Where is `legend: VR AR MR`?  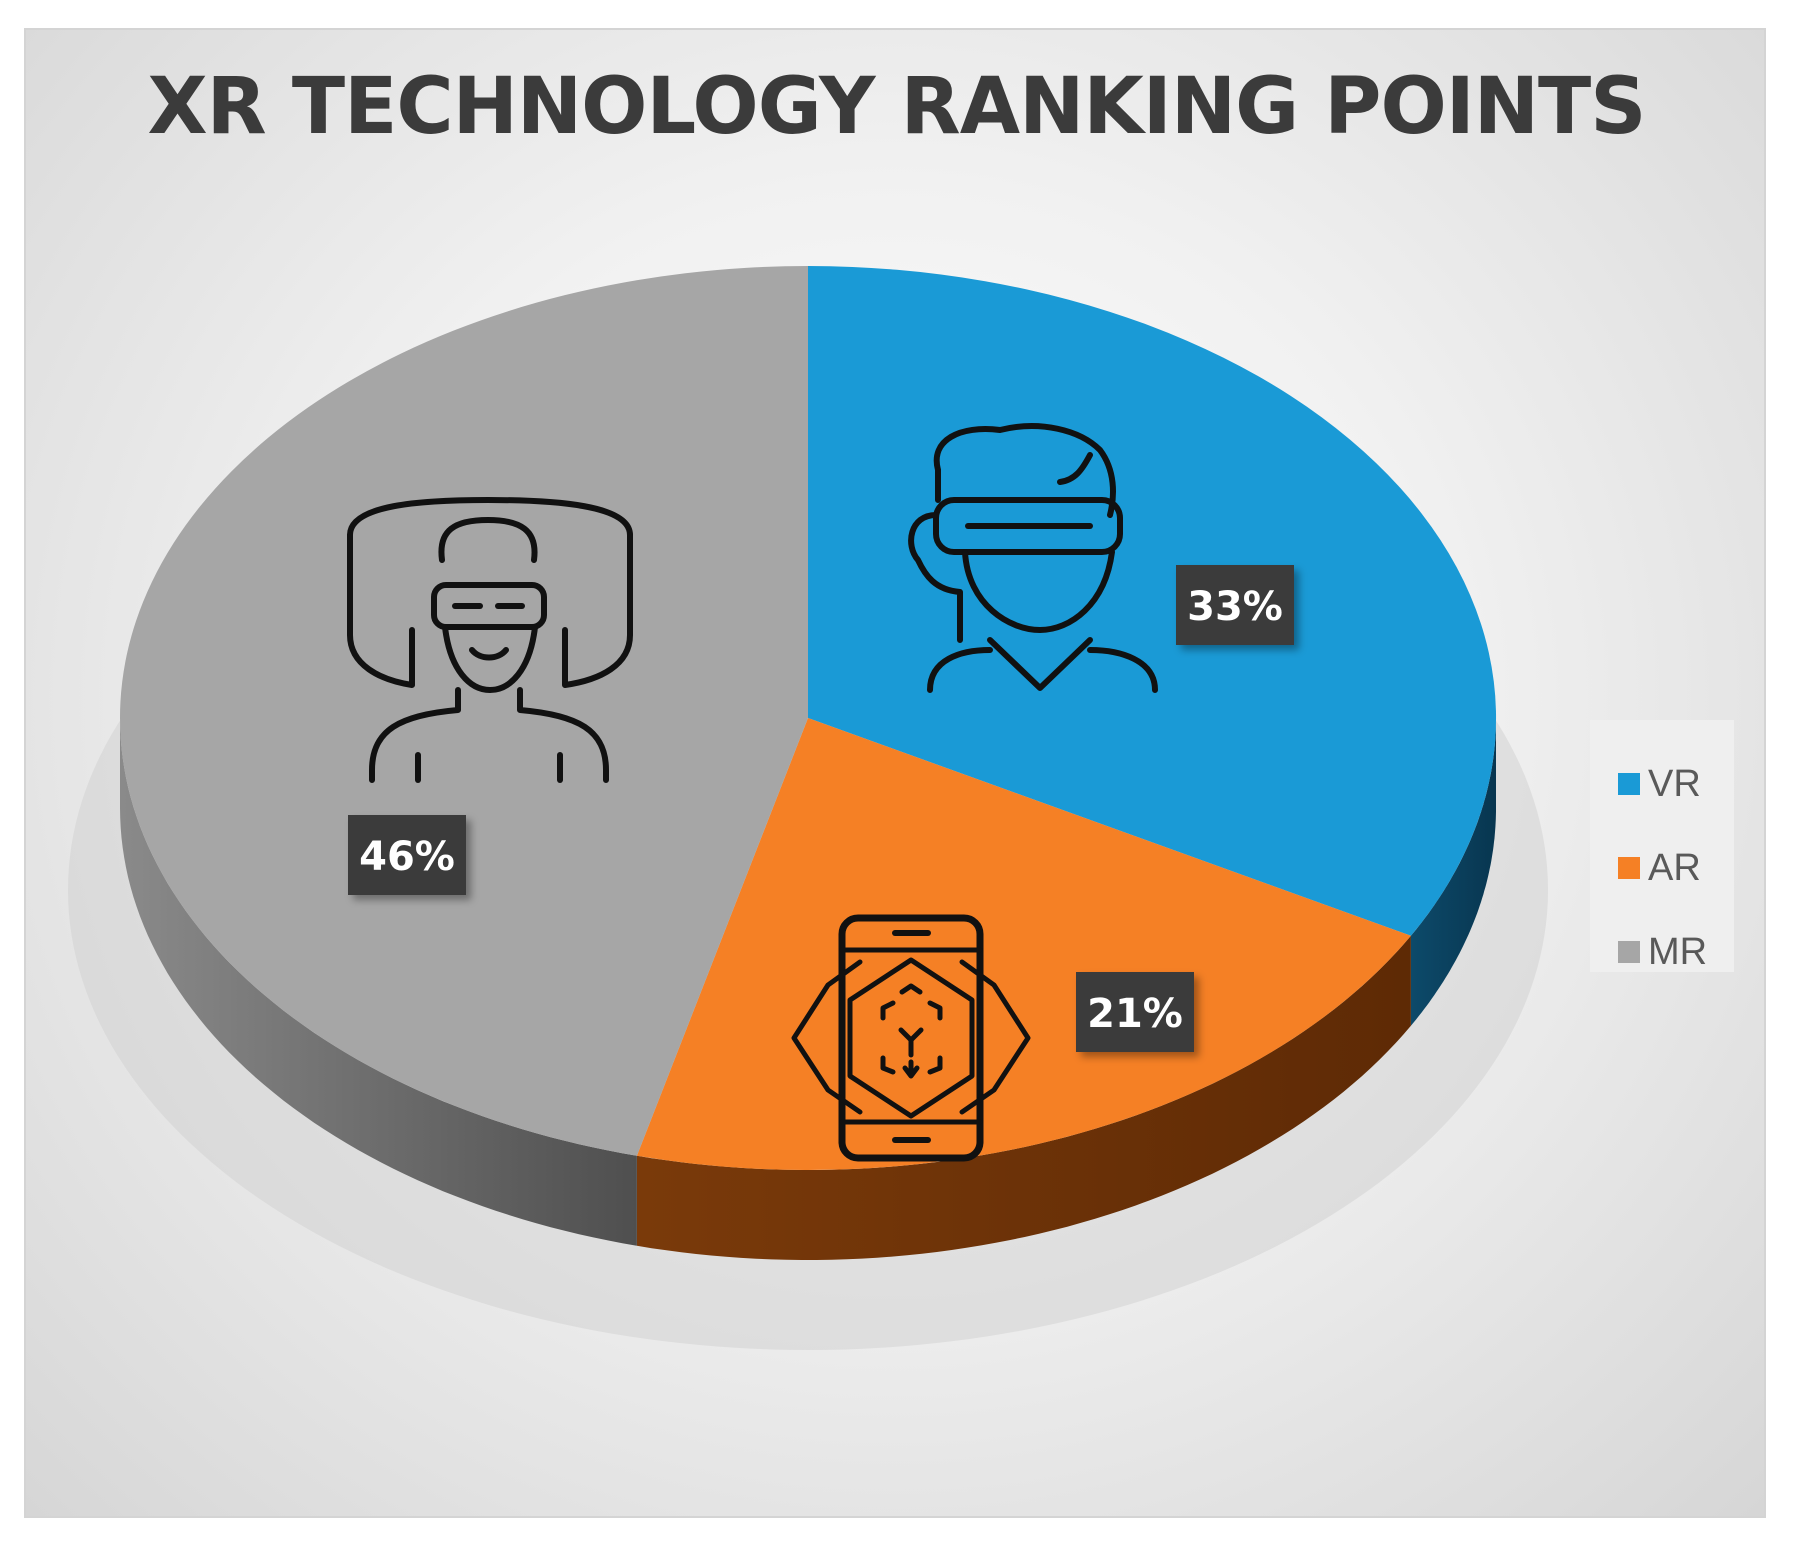
legend: VR AR MR is located at coordinates (1662, 846).